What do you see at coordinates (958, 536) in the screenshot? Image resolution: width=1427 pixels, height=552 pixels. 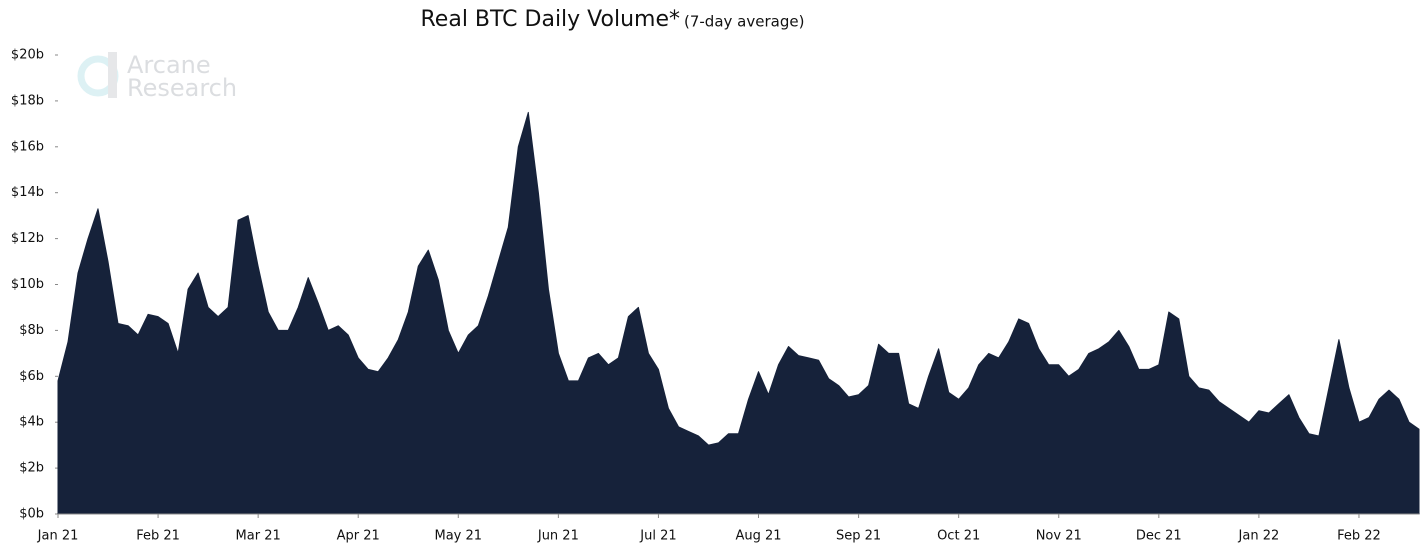 I see `x-tick-label: Oct 21` at bounding box center [958, 536].